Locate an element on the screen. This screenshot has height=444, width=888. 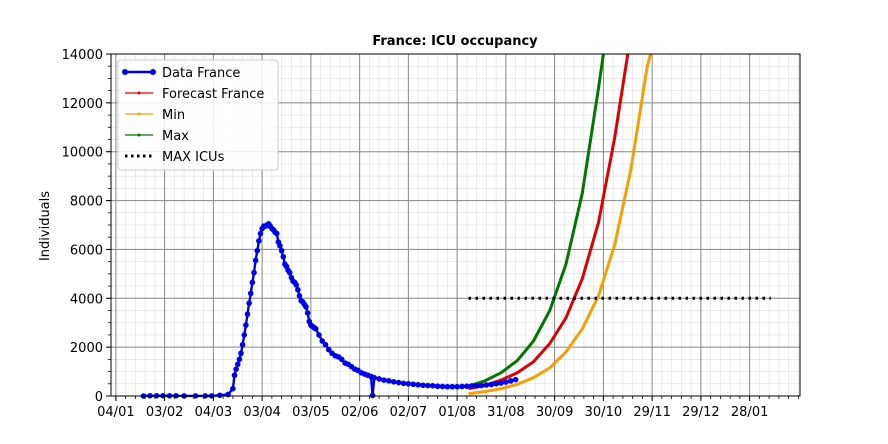
legend-label-max-icus: MAX ICUs is located at coordinates (193, 157).